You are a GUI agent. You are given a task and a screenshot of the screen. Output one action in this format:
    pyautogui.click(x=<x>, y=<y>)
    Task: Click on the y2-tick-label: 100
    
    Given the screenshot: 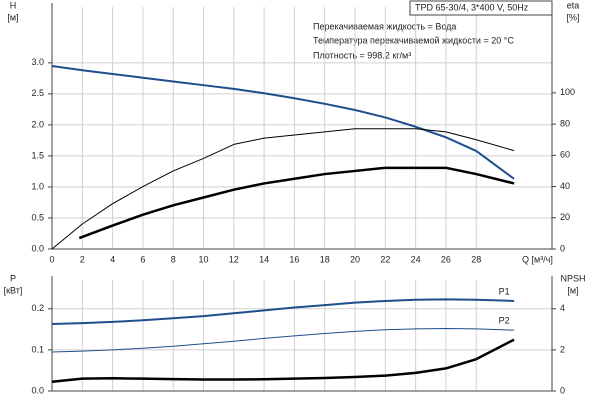 What is the action you would take?
    pyautogui.click(x=567, y=92)
    